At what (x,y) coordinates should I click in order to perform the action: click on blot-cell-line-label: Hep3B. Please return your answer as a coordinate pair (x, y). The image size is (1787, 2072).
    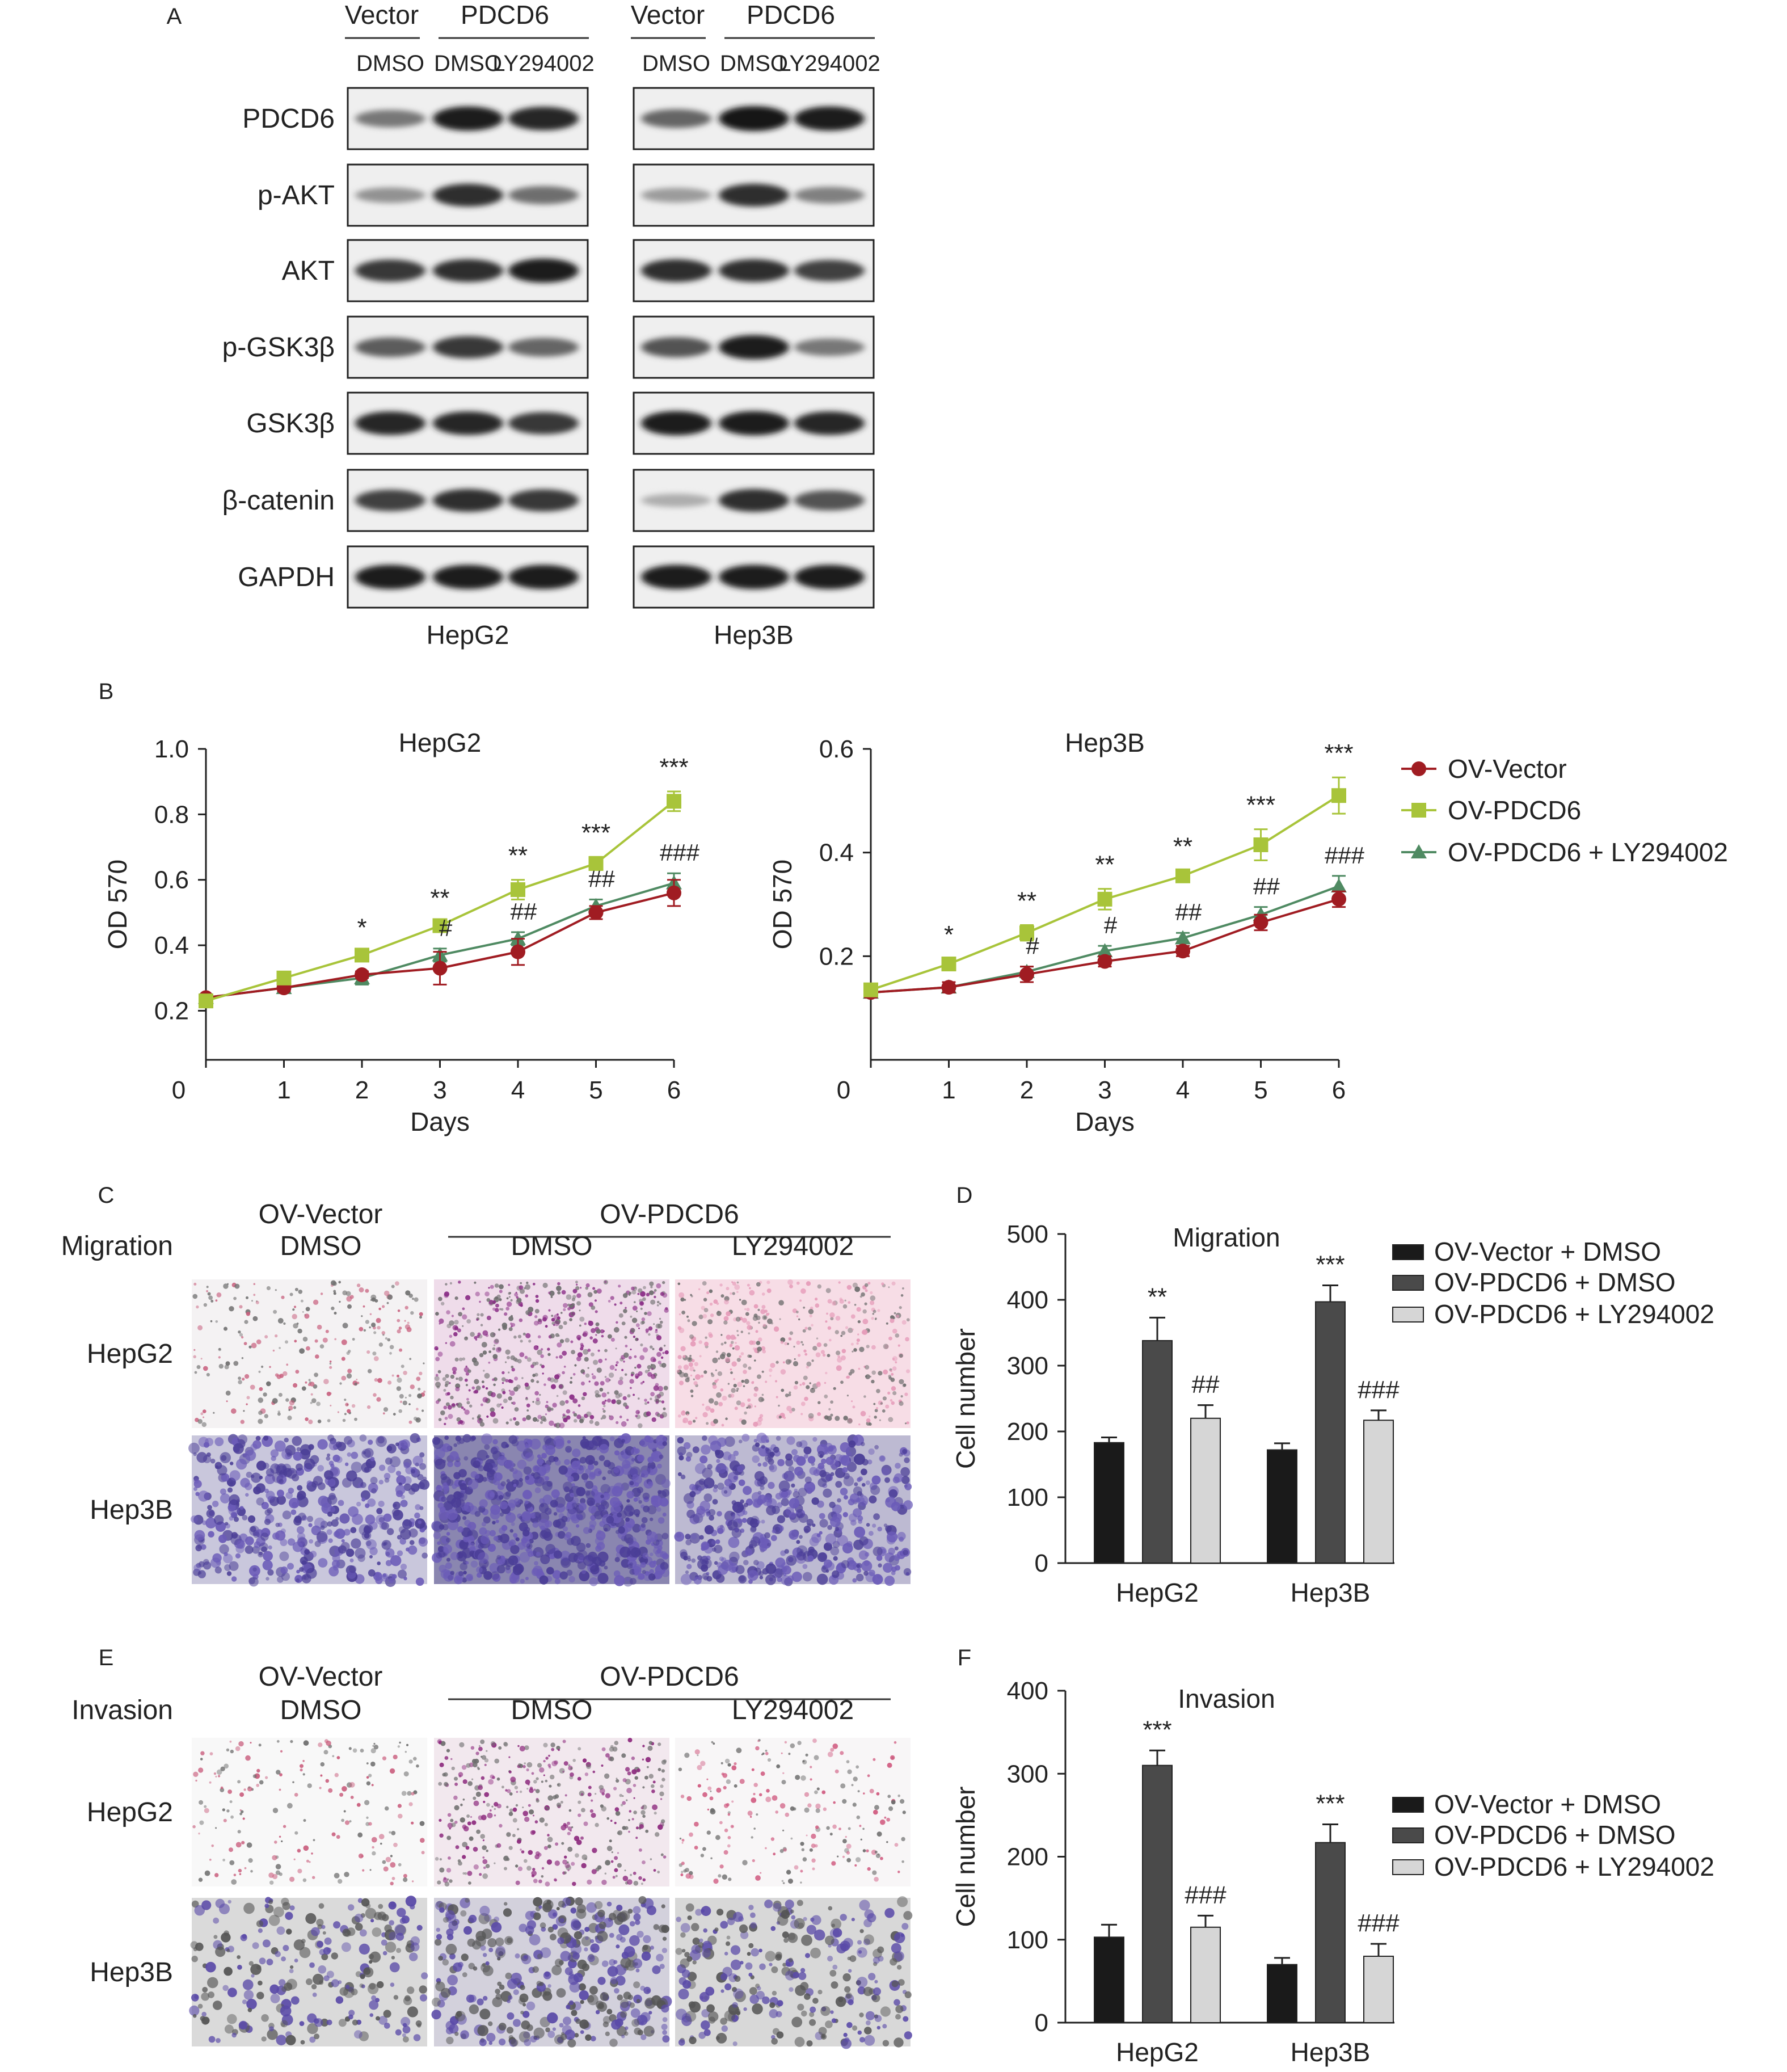
    Looking at the image, I should click on (754, 635).